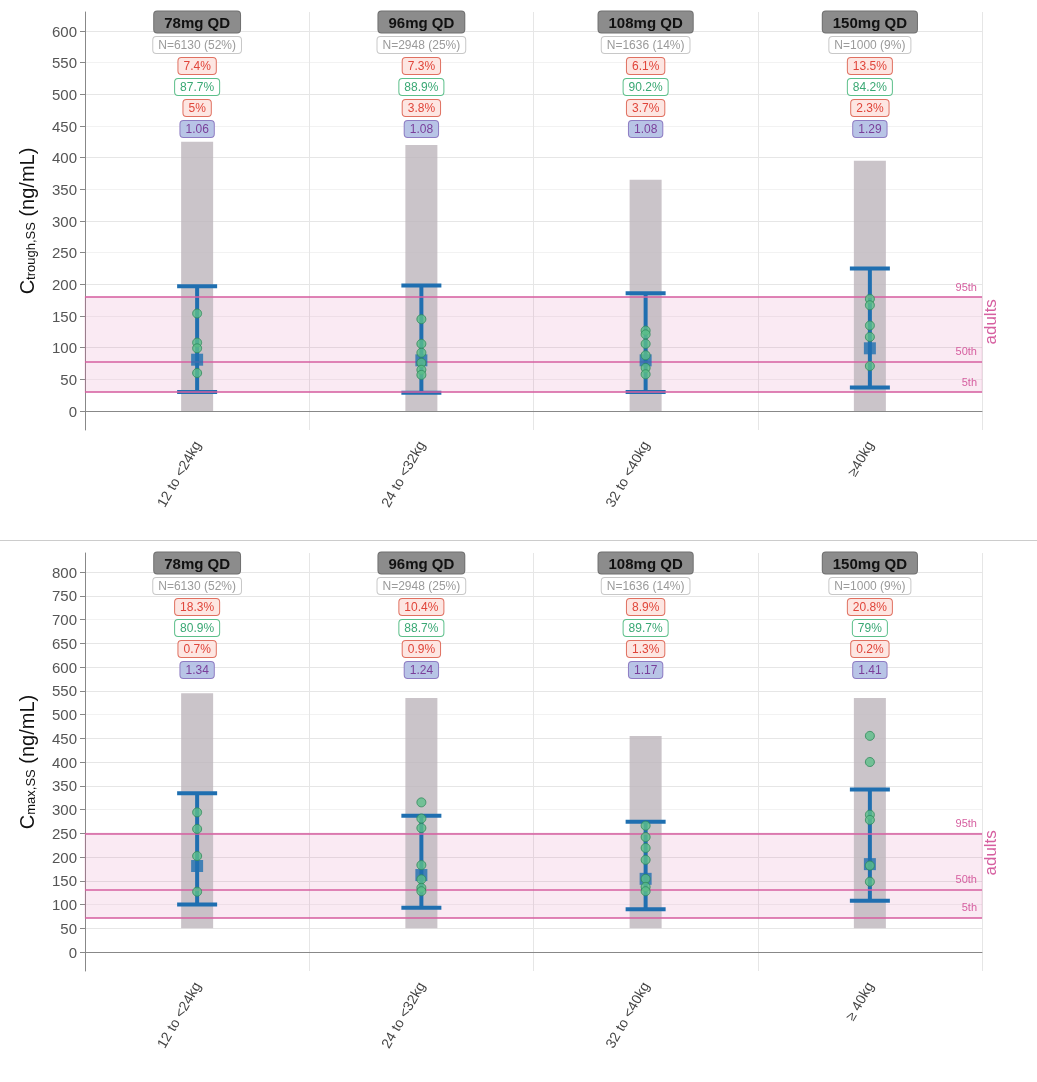  Describe the element at coordinates (64, 643) in the screenshot. I see `y-tick-label: 650` at that location.